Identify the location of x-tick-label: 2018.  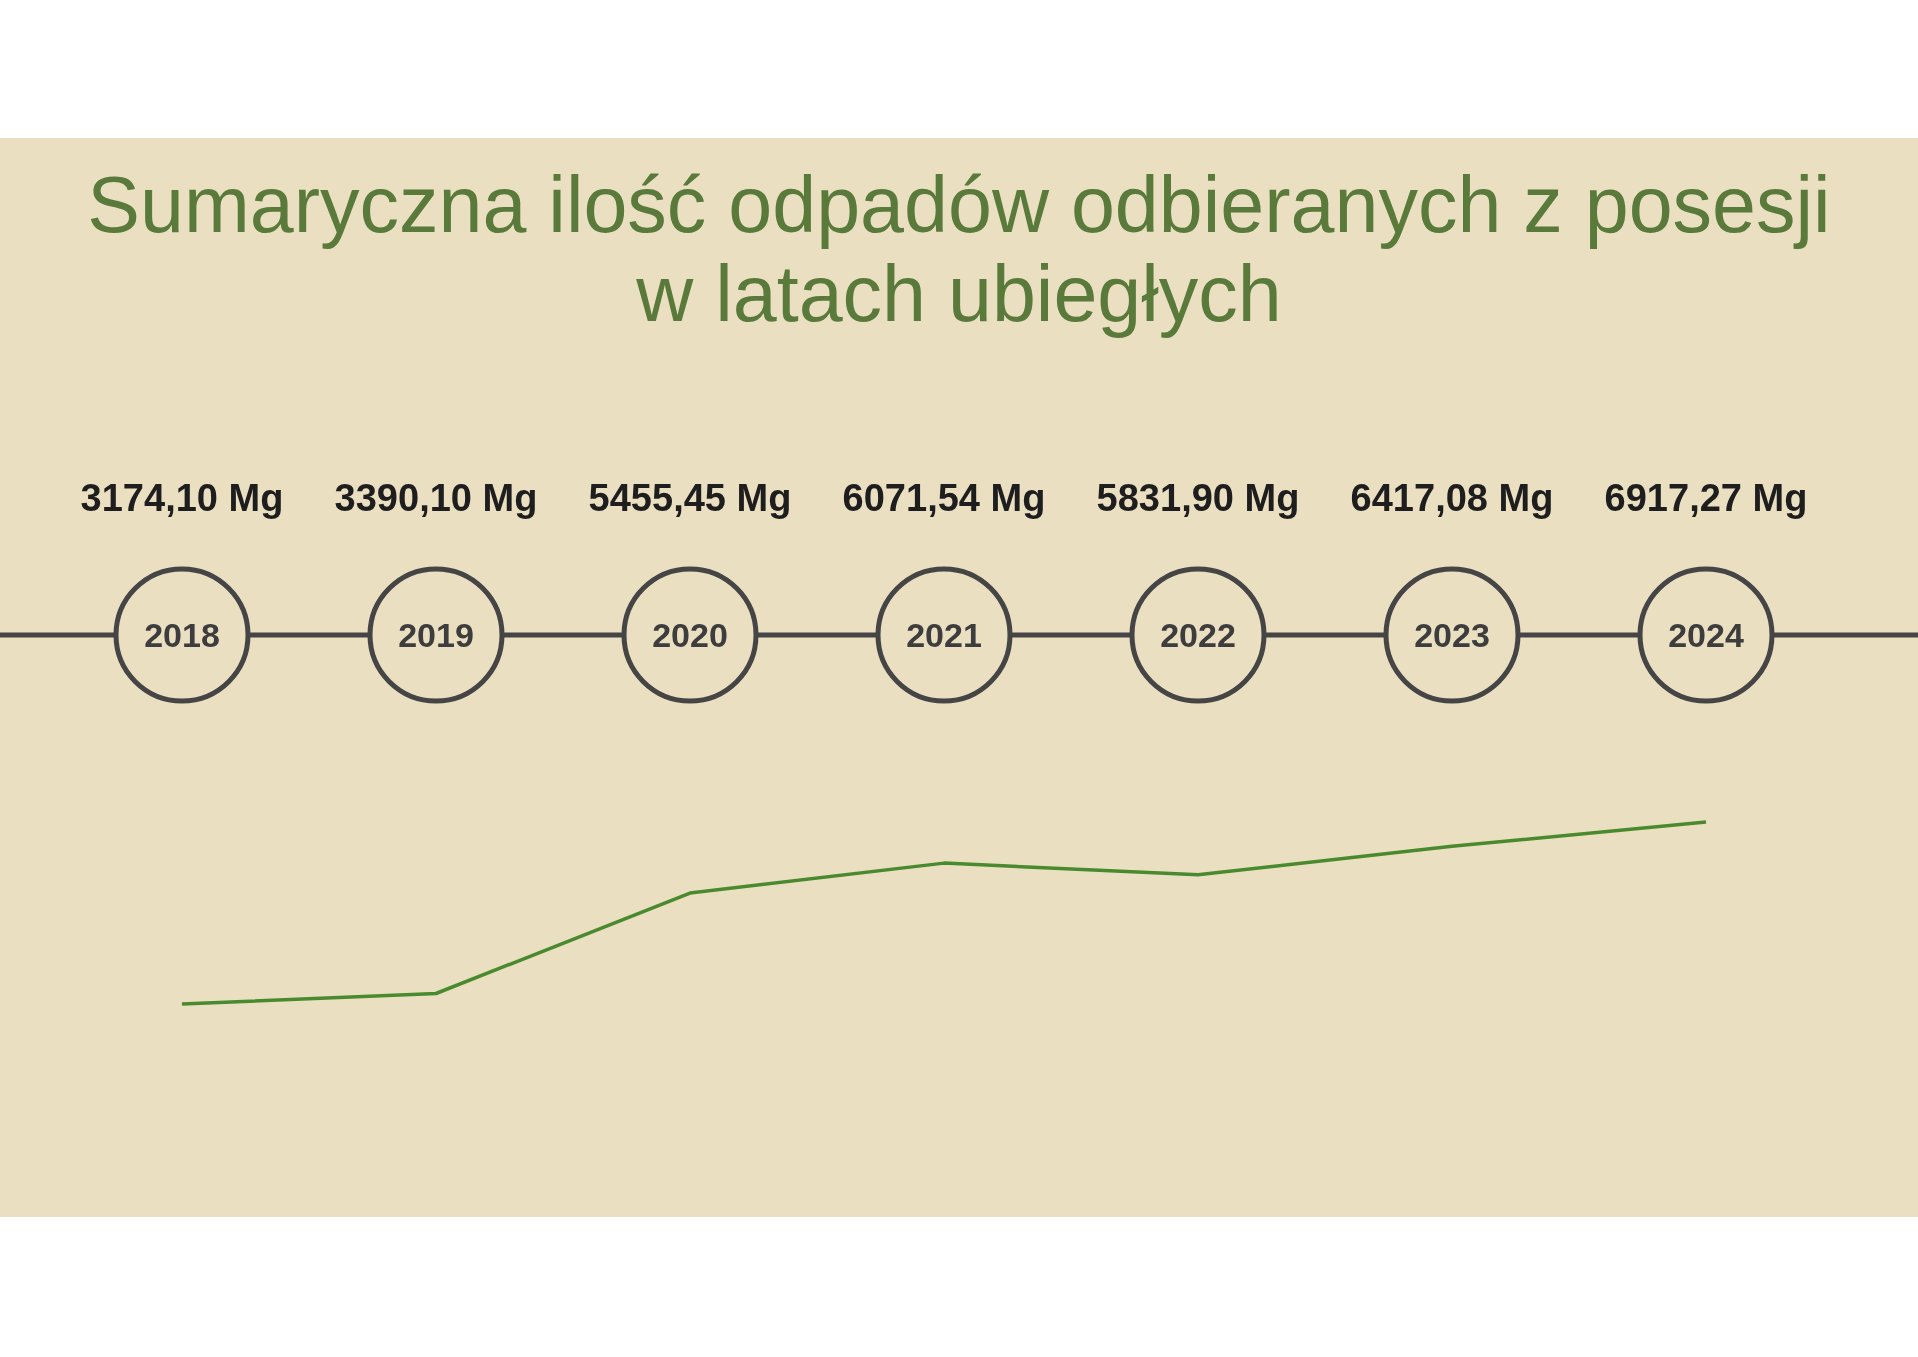
(182, 635).